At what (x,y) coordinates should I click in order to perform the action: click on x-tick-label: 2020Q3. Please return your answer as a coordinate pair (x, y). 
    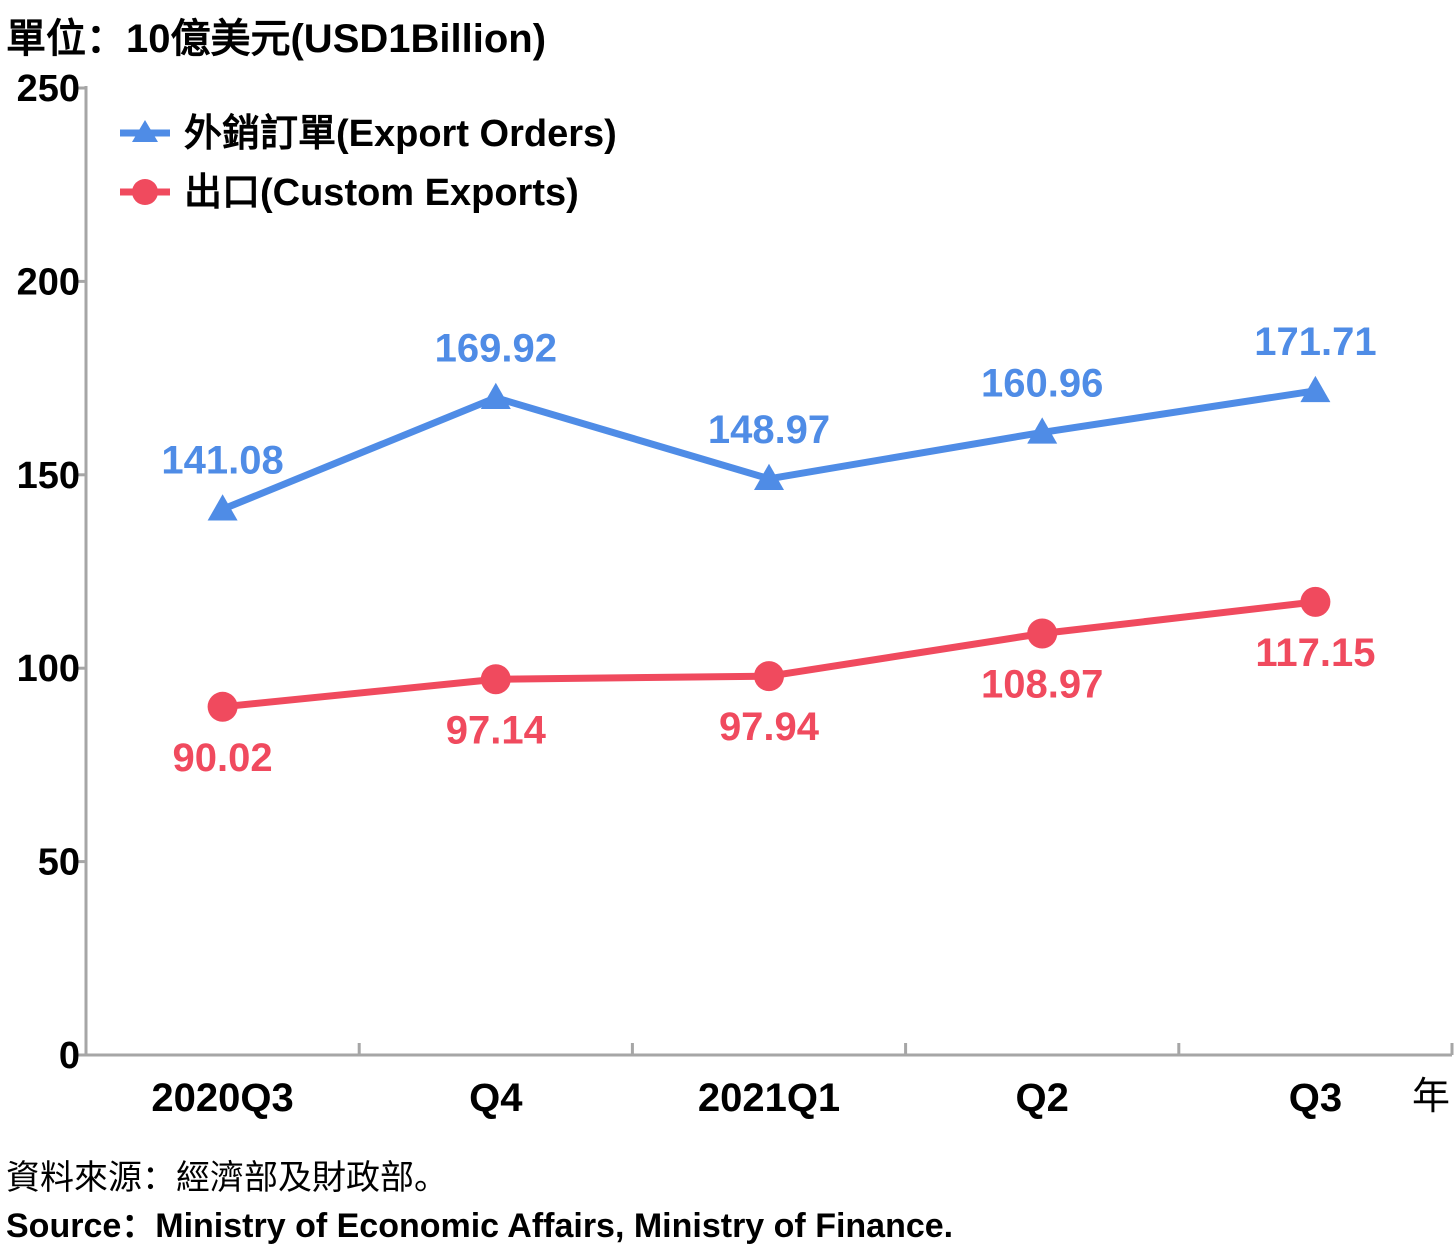
    Looking at the image, I should click on (222, 1098).